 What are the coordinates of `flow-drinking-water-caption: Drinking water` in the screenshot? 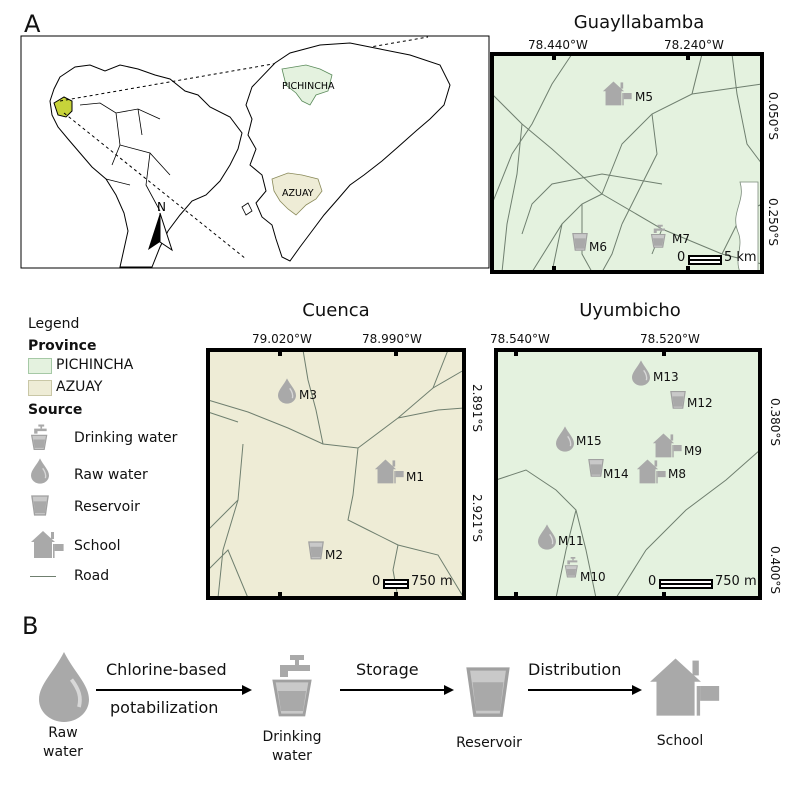 It's located at (292, 746).